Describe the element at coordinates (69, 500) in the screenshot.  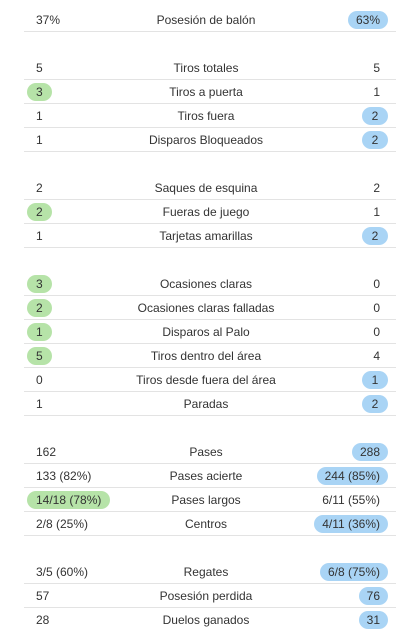
I see `home-value: 14/18 (78%)` at that location.